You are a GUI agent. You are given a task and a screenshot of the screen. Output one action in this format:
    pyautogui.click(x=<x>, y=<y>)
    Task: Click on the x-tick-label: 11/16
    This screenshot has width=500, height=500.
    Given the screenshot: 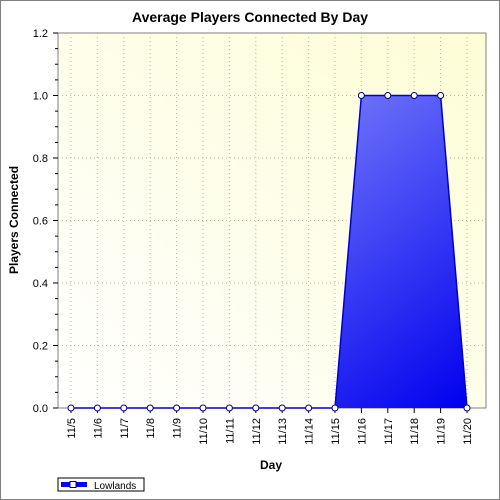 What is the action you would take?
    pyautogui.click(x=362, y=431)
    